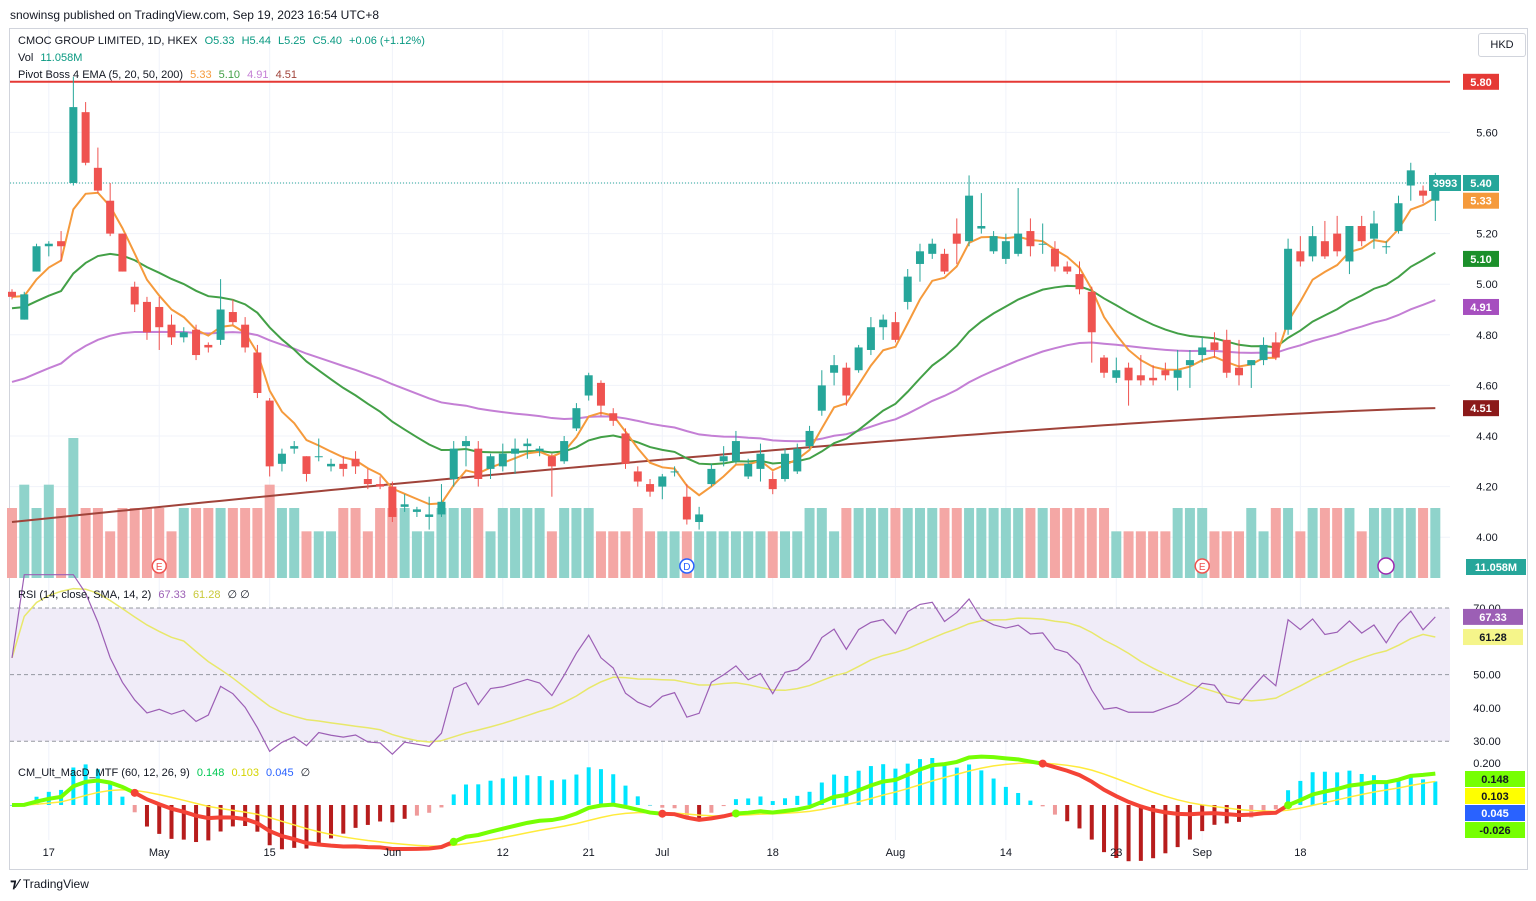 This screenshot has width=1536, height=901. What do you see at coordinates (101, 75) in the screenshot?
I see `ema-label: Pivot Boss 4 EMA (5, 20, 50, 200)` at bounding box center [101, 75].